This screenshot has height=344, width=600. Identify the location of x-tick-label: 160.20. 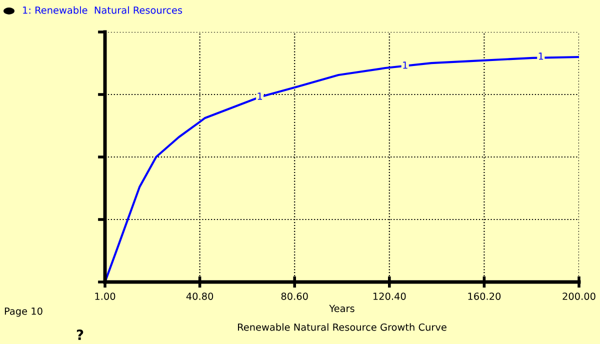
(484, 296).